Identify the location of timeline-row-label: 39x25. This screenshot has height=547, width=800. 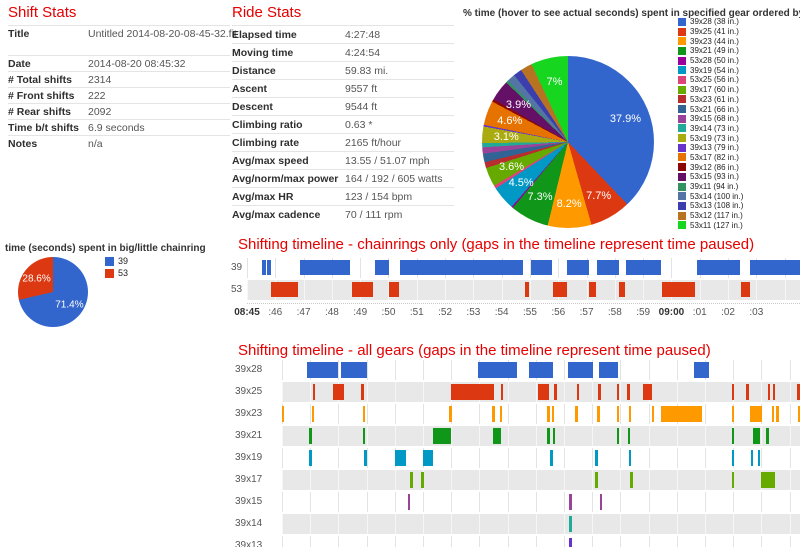
(249, 391).